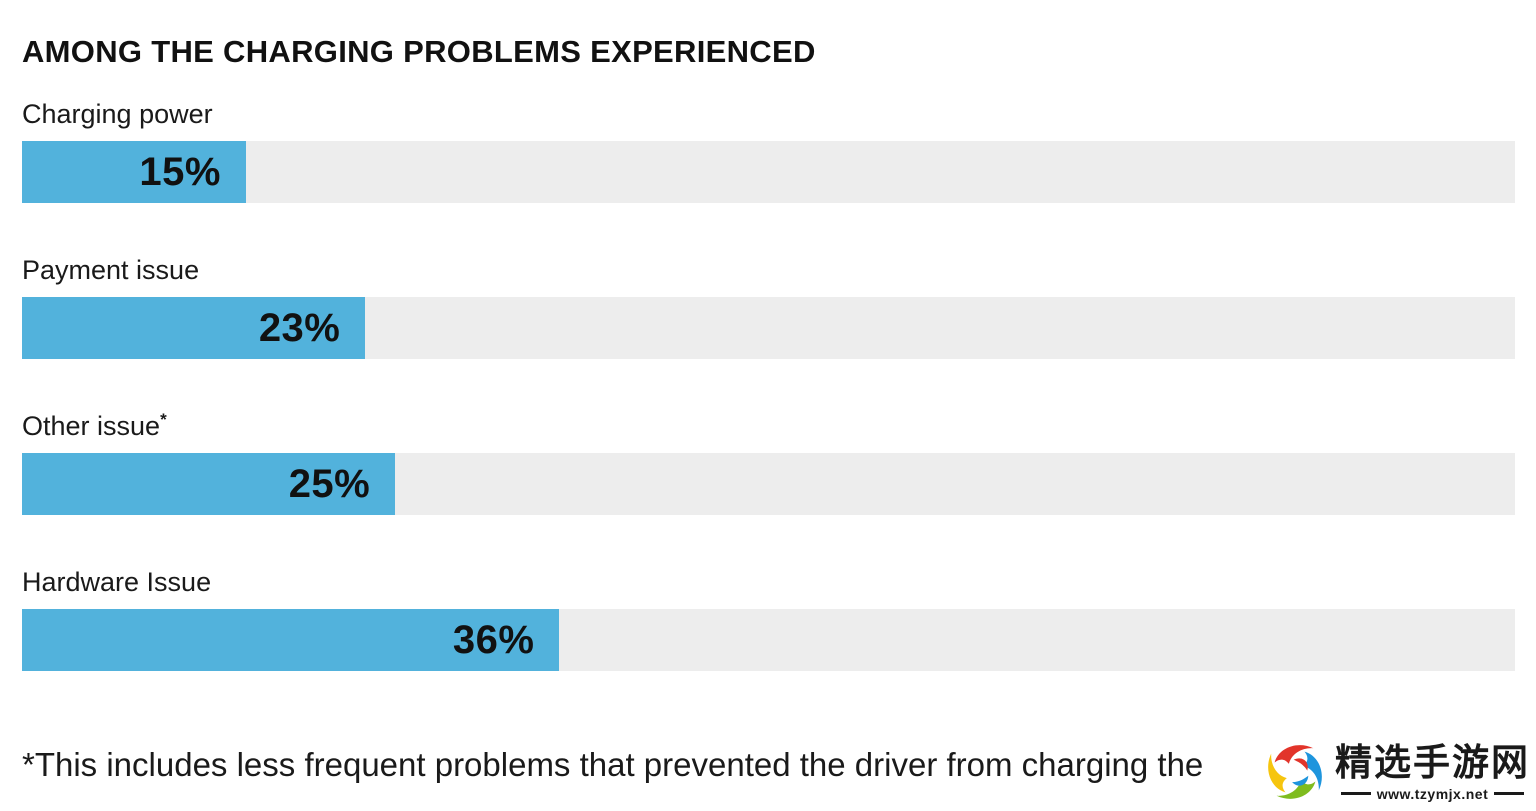 The image size is (1536, 811). What do you see at coordinates (768, 172) in the screenshot?
I see `bar-track: 15%` at bounding box center [768, 172].